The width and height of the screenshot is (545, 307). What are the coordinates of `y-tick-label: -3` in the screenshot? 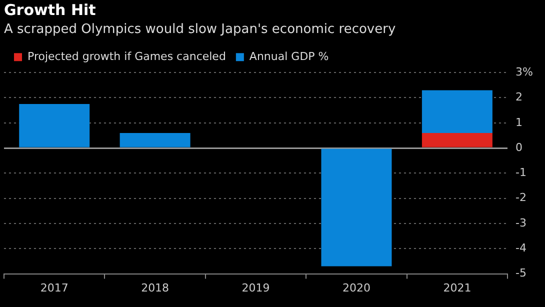 It's located at (521, 223).